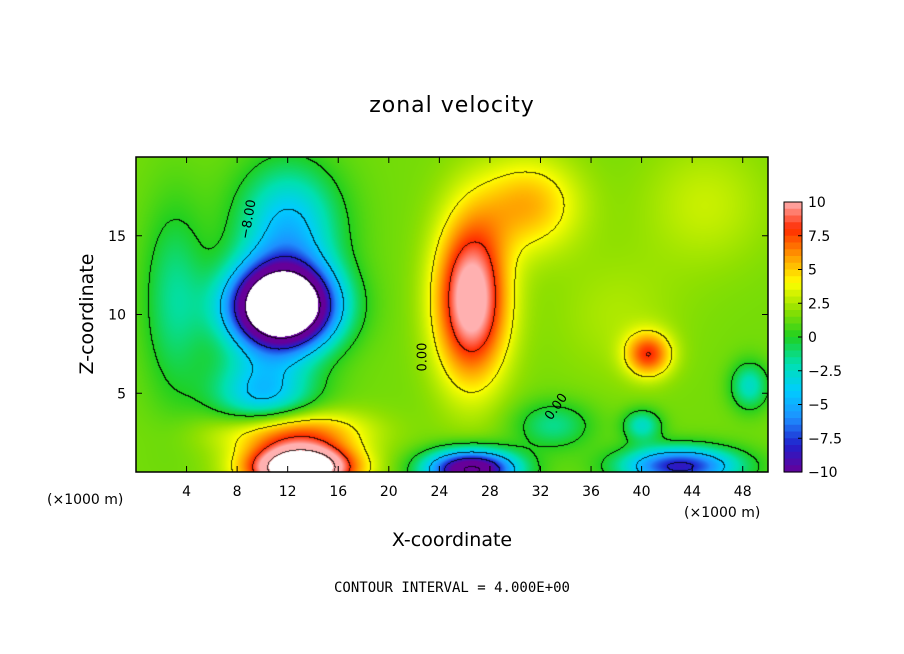 Image resolution: width=904 pixels, height=654 pixels. What do you see at coordinates (389, 492) in the screenshot?
I see `x-tick-label: 20` at bounding box center [389, 492].